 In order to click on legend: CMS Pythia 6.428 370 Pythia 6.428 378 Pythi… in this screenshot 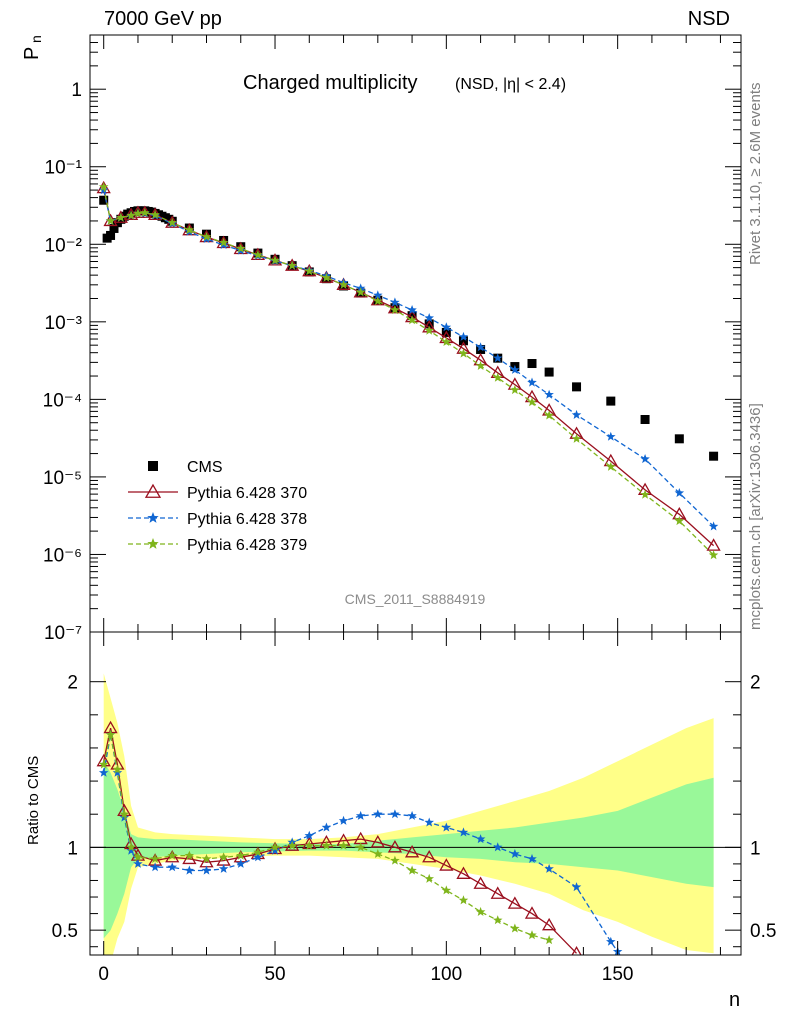, I will do `click(217, 506)`.